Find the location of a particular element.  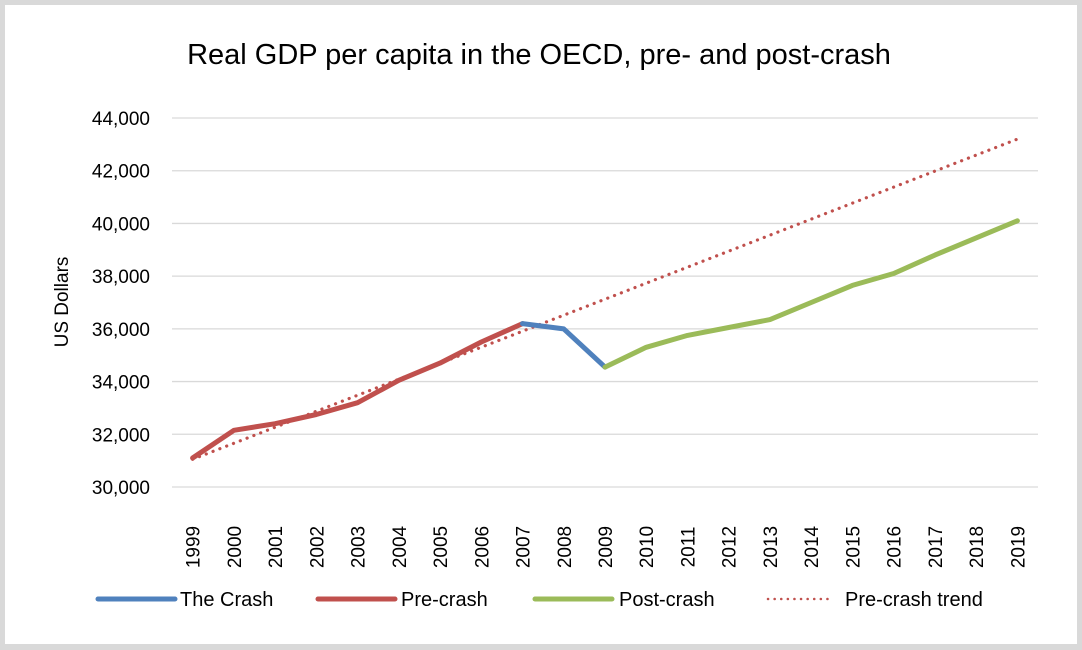

y-tick-label: 30,000 is located at coordinates (121, 488).